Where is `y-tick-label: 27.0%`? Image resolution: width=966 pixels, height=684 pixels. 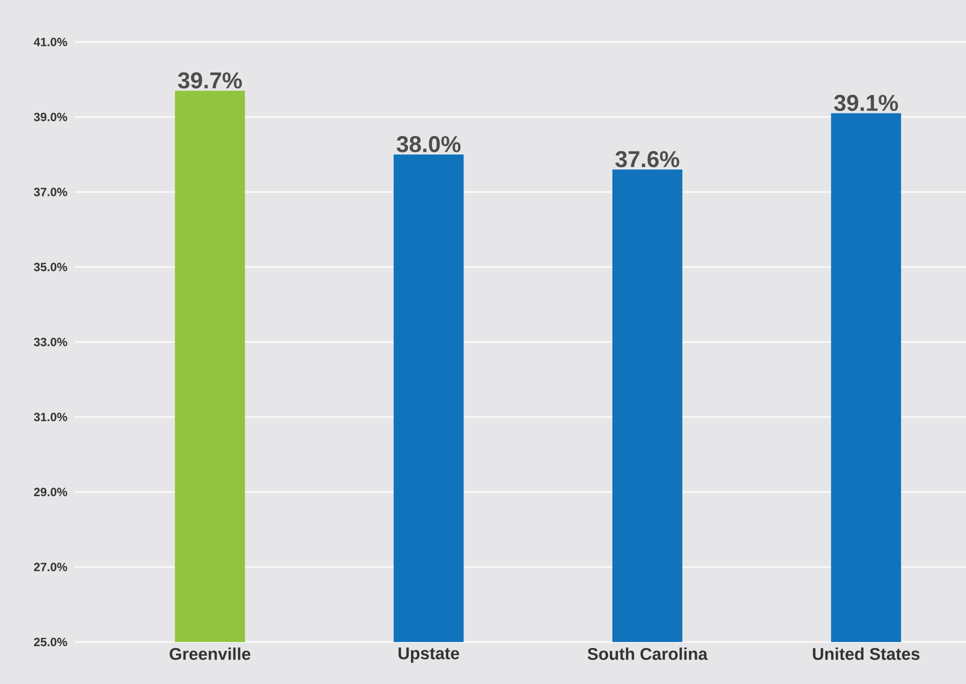 y-tick-label: 27.0% is located at coordinates (51, 567).